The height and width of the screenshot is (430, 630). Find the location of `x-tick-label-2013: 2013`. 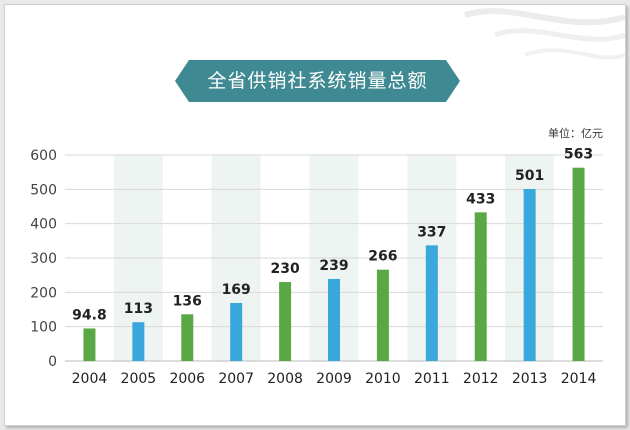

x-tick-label-2013: 2013 is located at coordinates (530, 379).